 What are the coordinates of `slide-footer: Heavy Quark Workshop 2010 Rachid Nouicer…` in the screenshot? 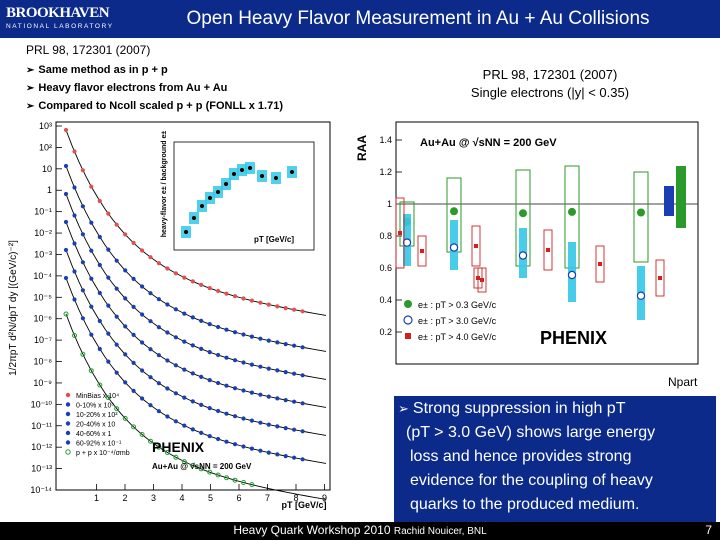 It's located at (360, 531).